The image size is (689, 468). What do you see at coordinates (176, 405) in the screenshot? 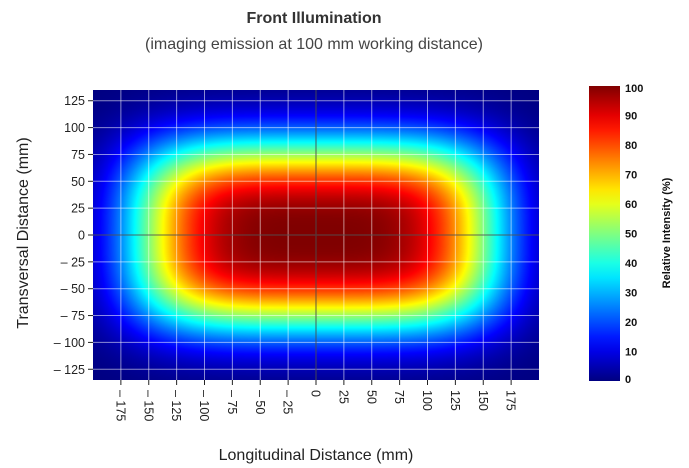
I see `x-tick-label: – 125` at bounding box center [176, 405].